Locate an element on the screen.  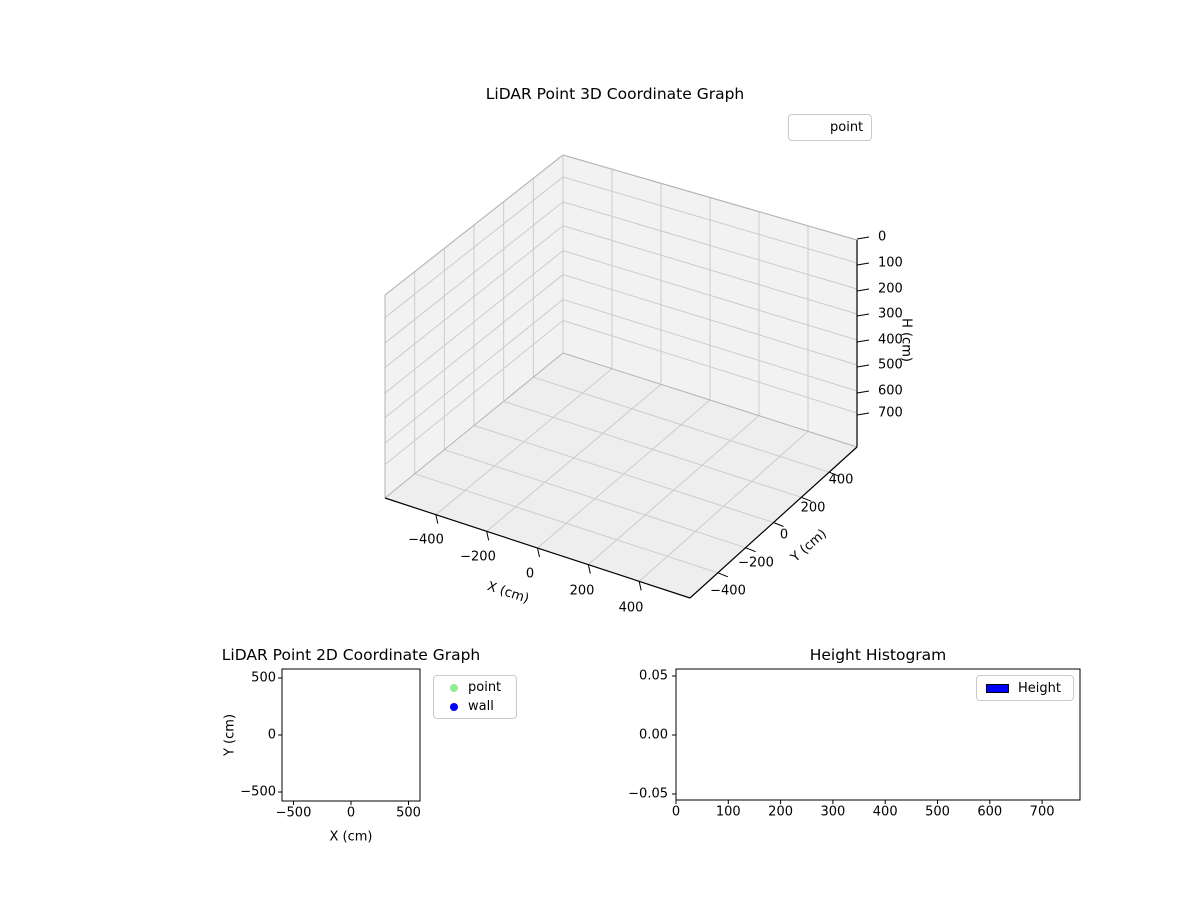
wall-marker-icon is located at coordinates (454, 706).